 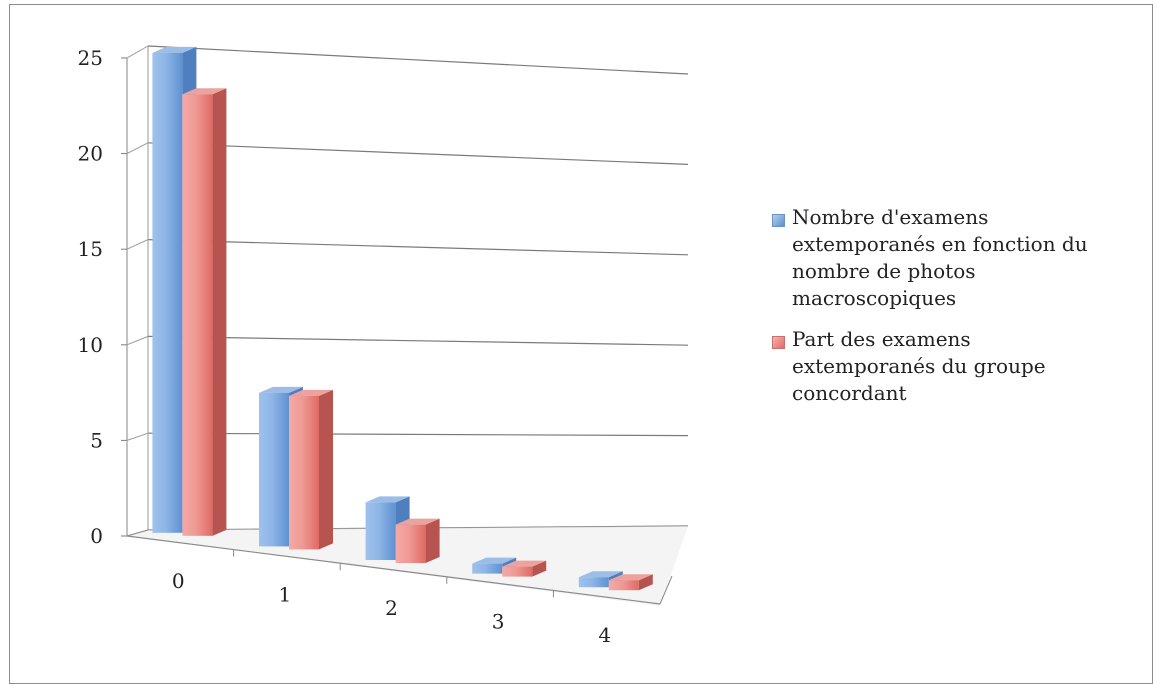 I want to click on y-tick-label-10: 10, so click(x=90, y=345).